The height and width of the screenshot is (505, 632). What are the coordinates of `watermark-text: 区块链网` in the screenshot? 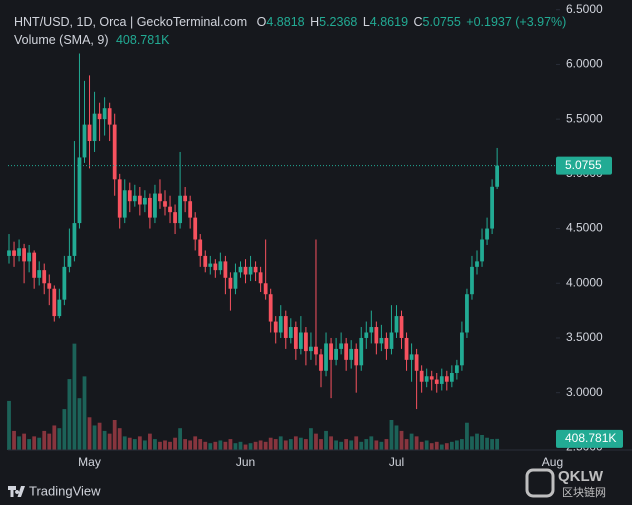 It's located at (584, 492).